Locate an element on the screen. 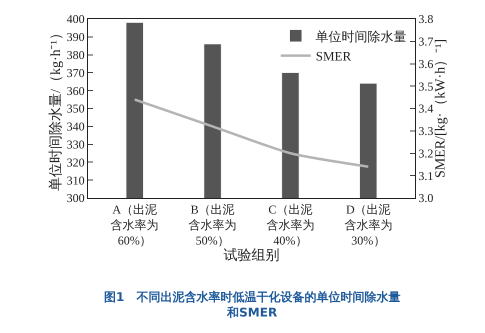 The height and width of the screenshot is (333, 485). y2-tick-label: 3.3 is located at coordinates (426, 131).